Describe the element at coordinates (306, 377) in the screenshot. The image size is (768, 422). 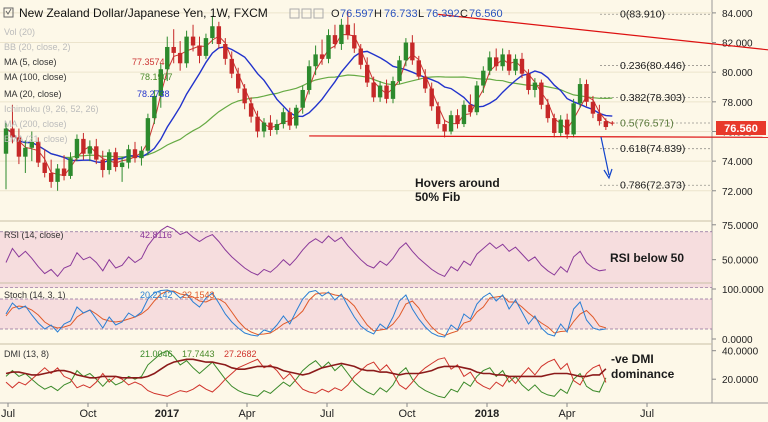
I see `dmi-minus-line` at that location.